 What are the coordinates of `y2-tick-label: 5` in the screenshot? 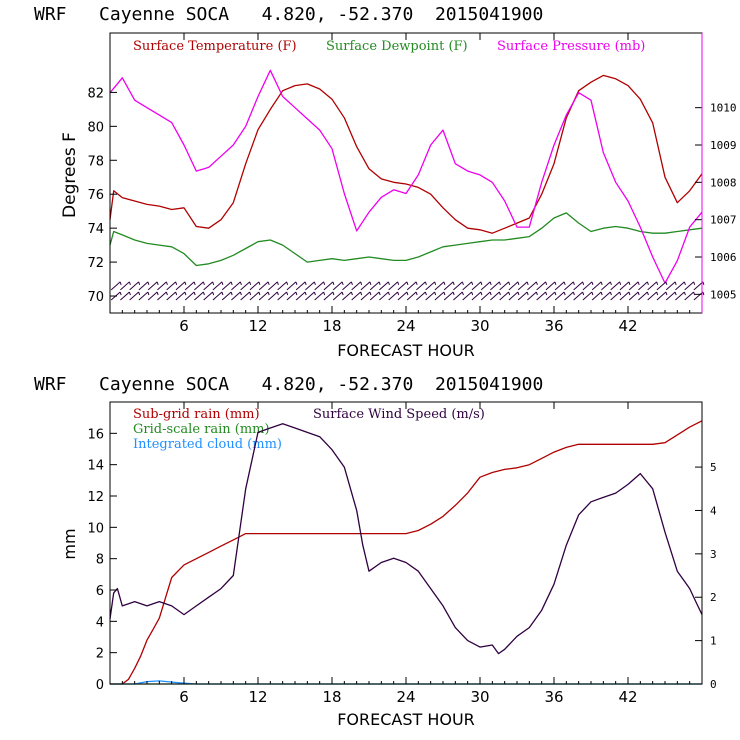 It's located at (713, 467).